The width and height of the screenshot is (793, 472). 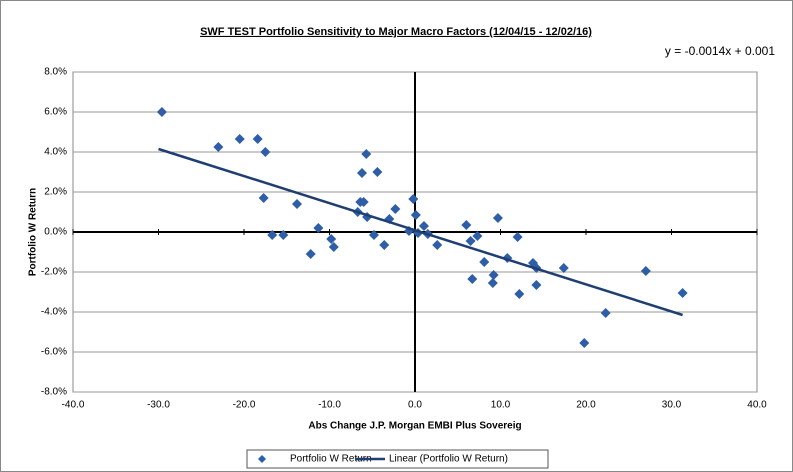 What do you see at coordinates (54, 352) in the screenshot?
I see `y-tick-label: -6.0%` at bounding box center [54, 352].